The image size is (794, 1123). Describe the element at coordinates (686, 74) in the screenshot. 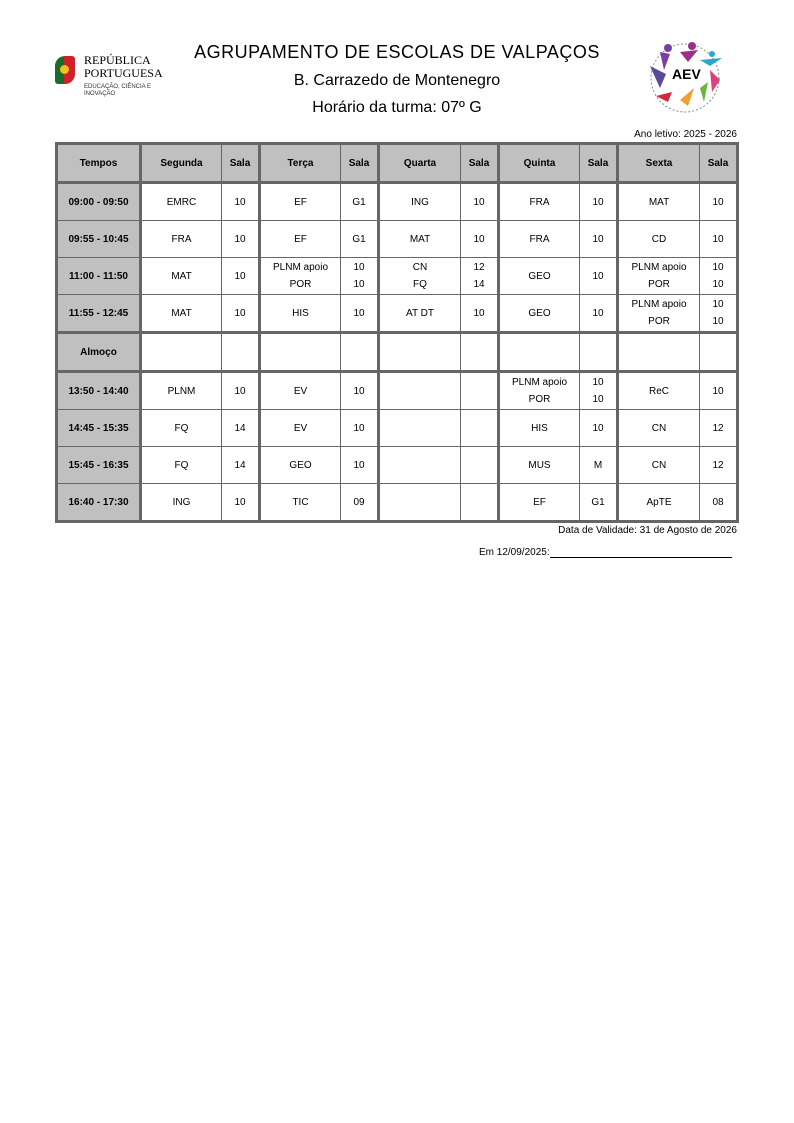

I see `logo-right-text: AEV` at that location.